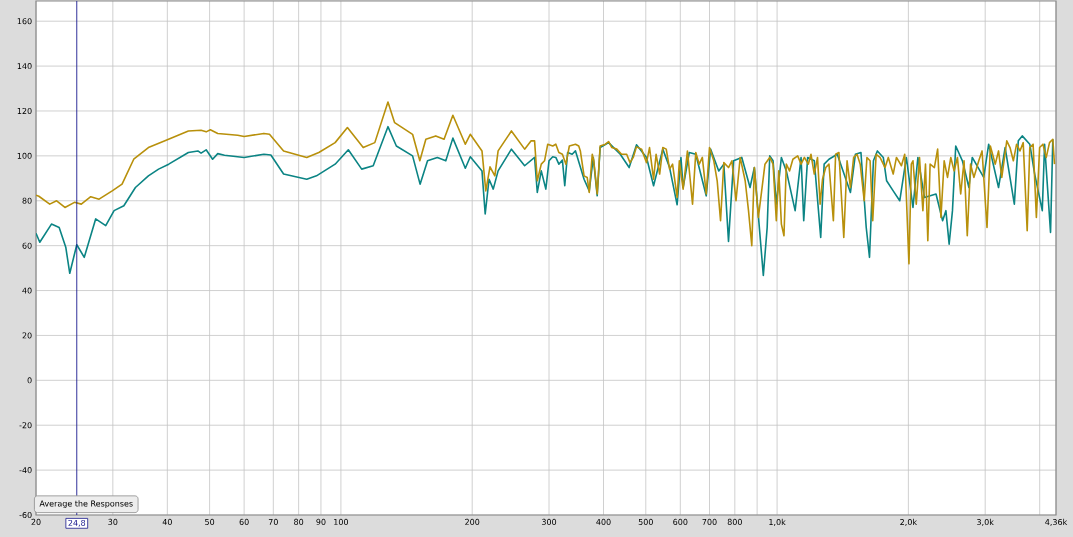 This screenshot has width=1073, height=537. I want to click on y-tick-label: -20, so click(25, 425).